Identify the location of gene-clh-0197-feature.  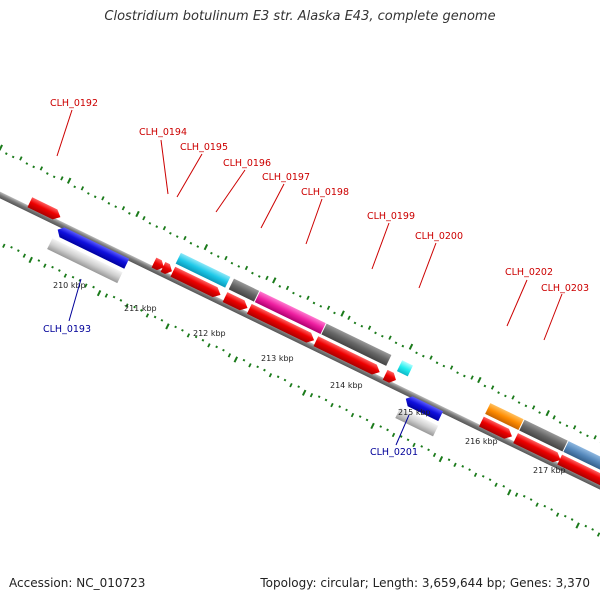
(290, 312).